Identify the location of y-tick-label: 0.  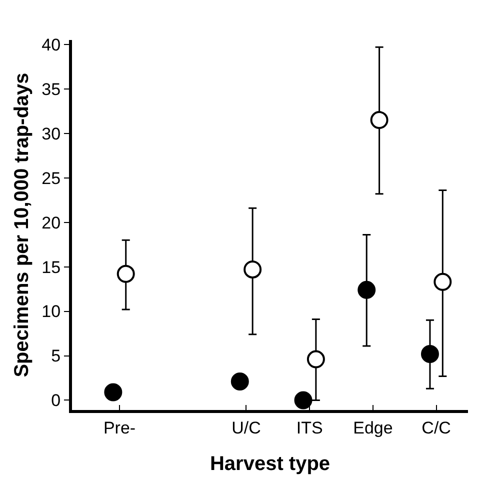
(56, 400).